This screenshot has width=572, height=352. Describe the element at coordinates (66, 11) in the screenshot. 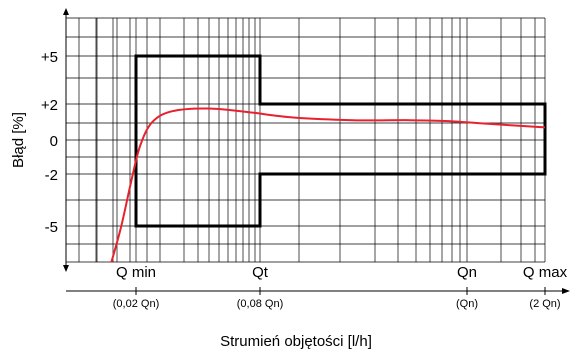

I see `y-axis-arrow-up` at that location.